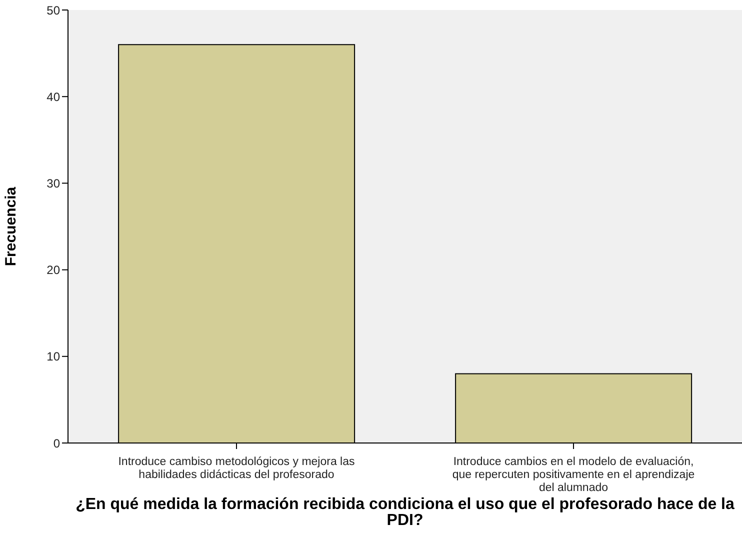 Image resolution: width=742 pixels, height=546 pixels. What do you see at coordinates (11, 226) in the screenshot?
I see `y-axis-title: Frecuencia` at bounding box center [11, 226].